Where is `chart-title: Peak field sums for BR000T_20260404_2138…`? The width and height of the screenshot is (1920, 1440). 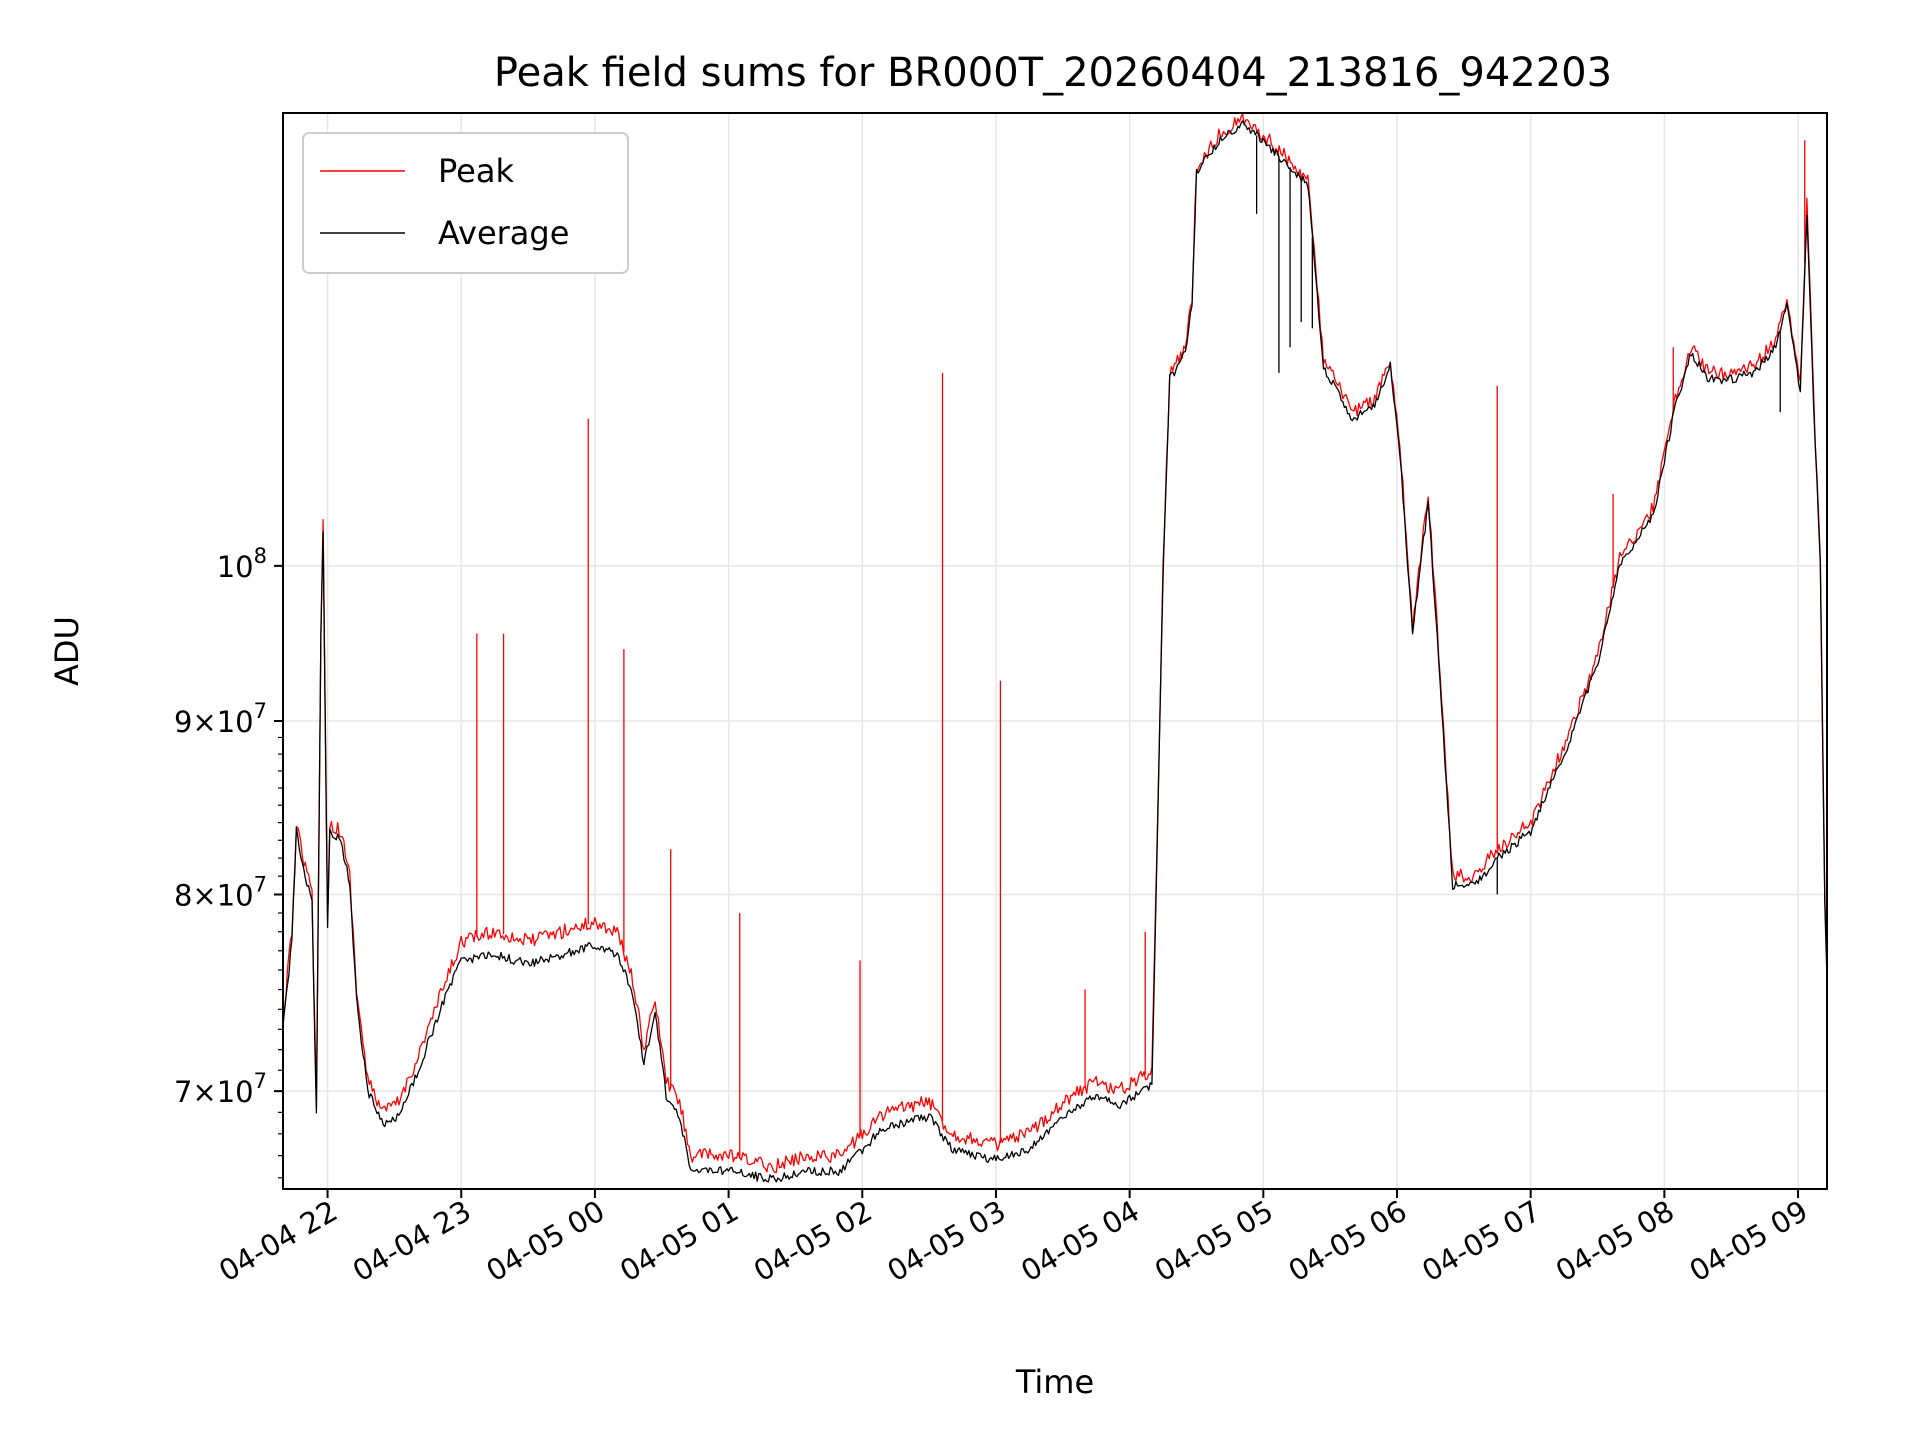
chart-title: Peak field sums for BR000T_20260404_2138… is located at coordinates (1053, 73).